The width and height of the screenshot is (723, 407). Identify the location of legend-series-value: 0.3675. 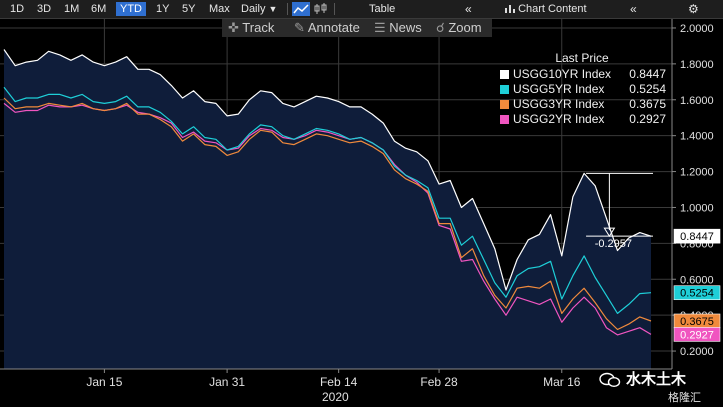
(647, 104).